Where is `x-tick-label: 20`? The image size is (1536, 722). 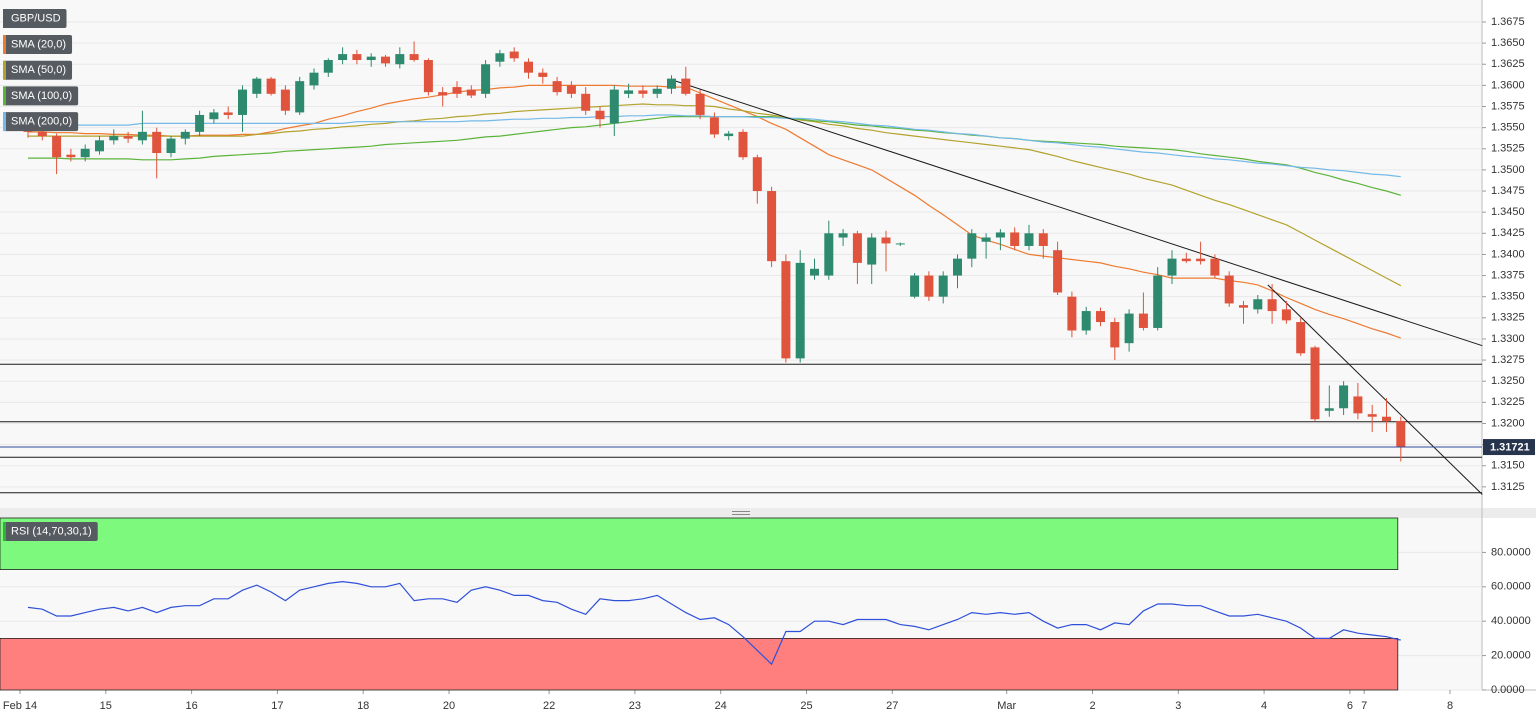 x-tick-label: 20 is located at coordinates (449, 706).